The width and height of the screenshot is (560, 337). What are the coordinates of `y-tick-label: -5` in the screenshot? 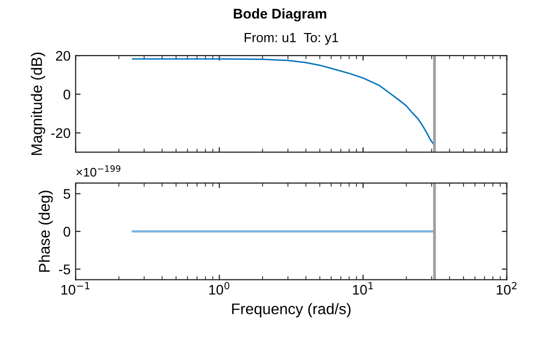 It's located at (64, 269).